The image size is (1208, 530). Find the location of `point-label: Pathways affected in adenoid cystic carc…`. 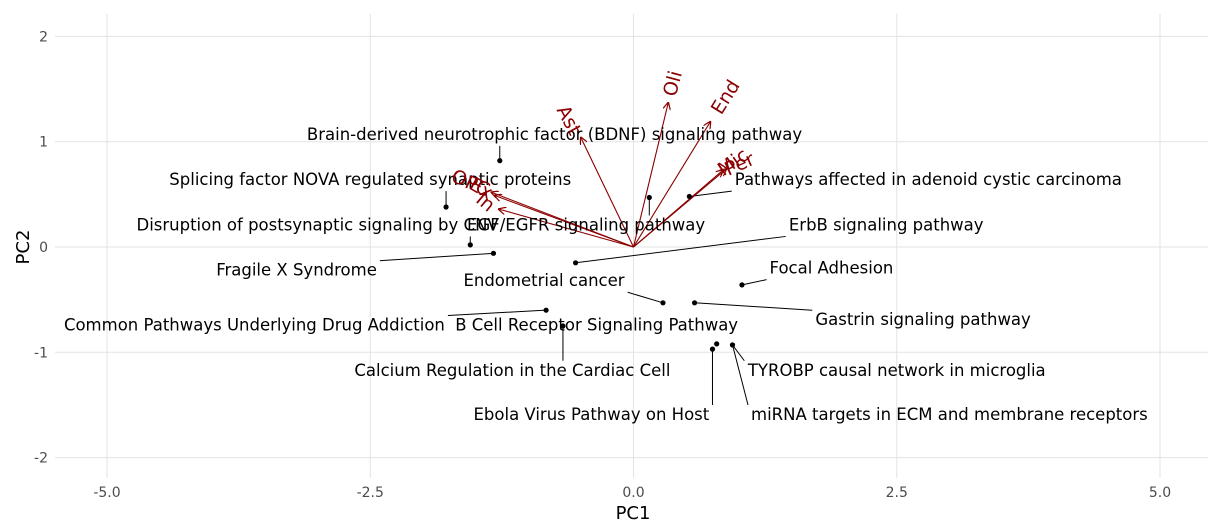

point-label: Pathways affected in adenoid cystic carc… is located at coordinates (928, 179).